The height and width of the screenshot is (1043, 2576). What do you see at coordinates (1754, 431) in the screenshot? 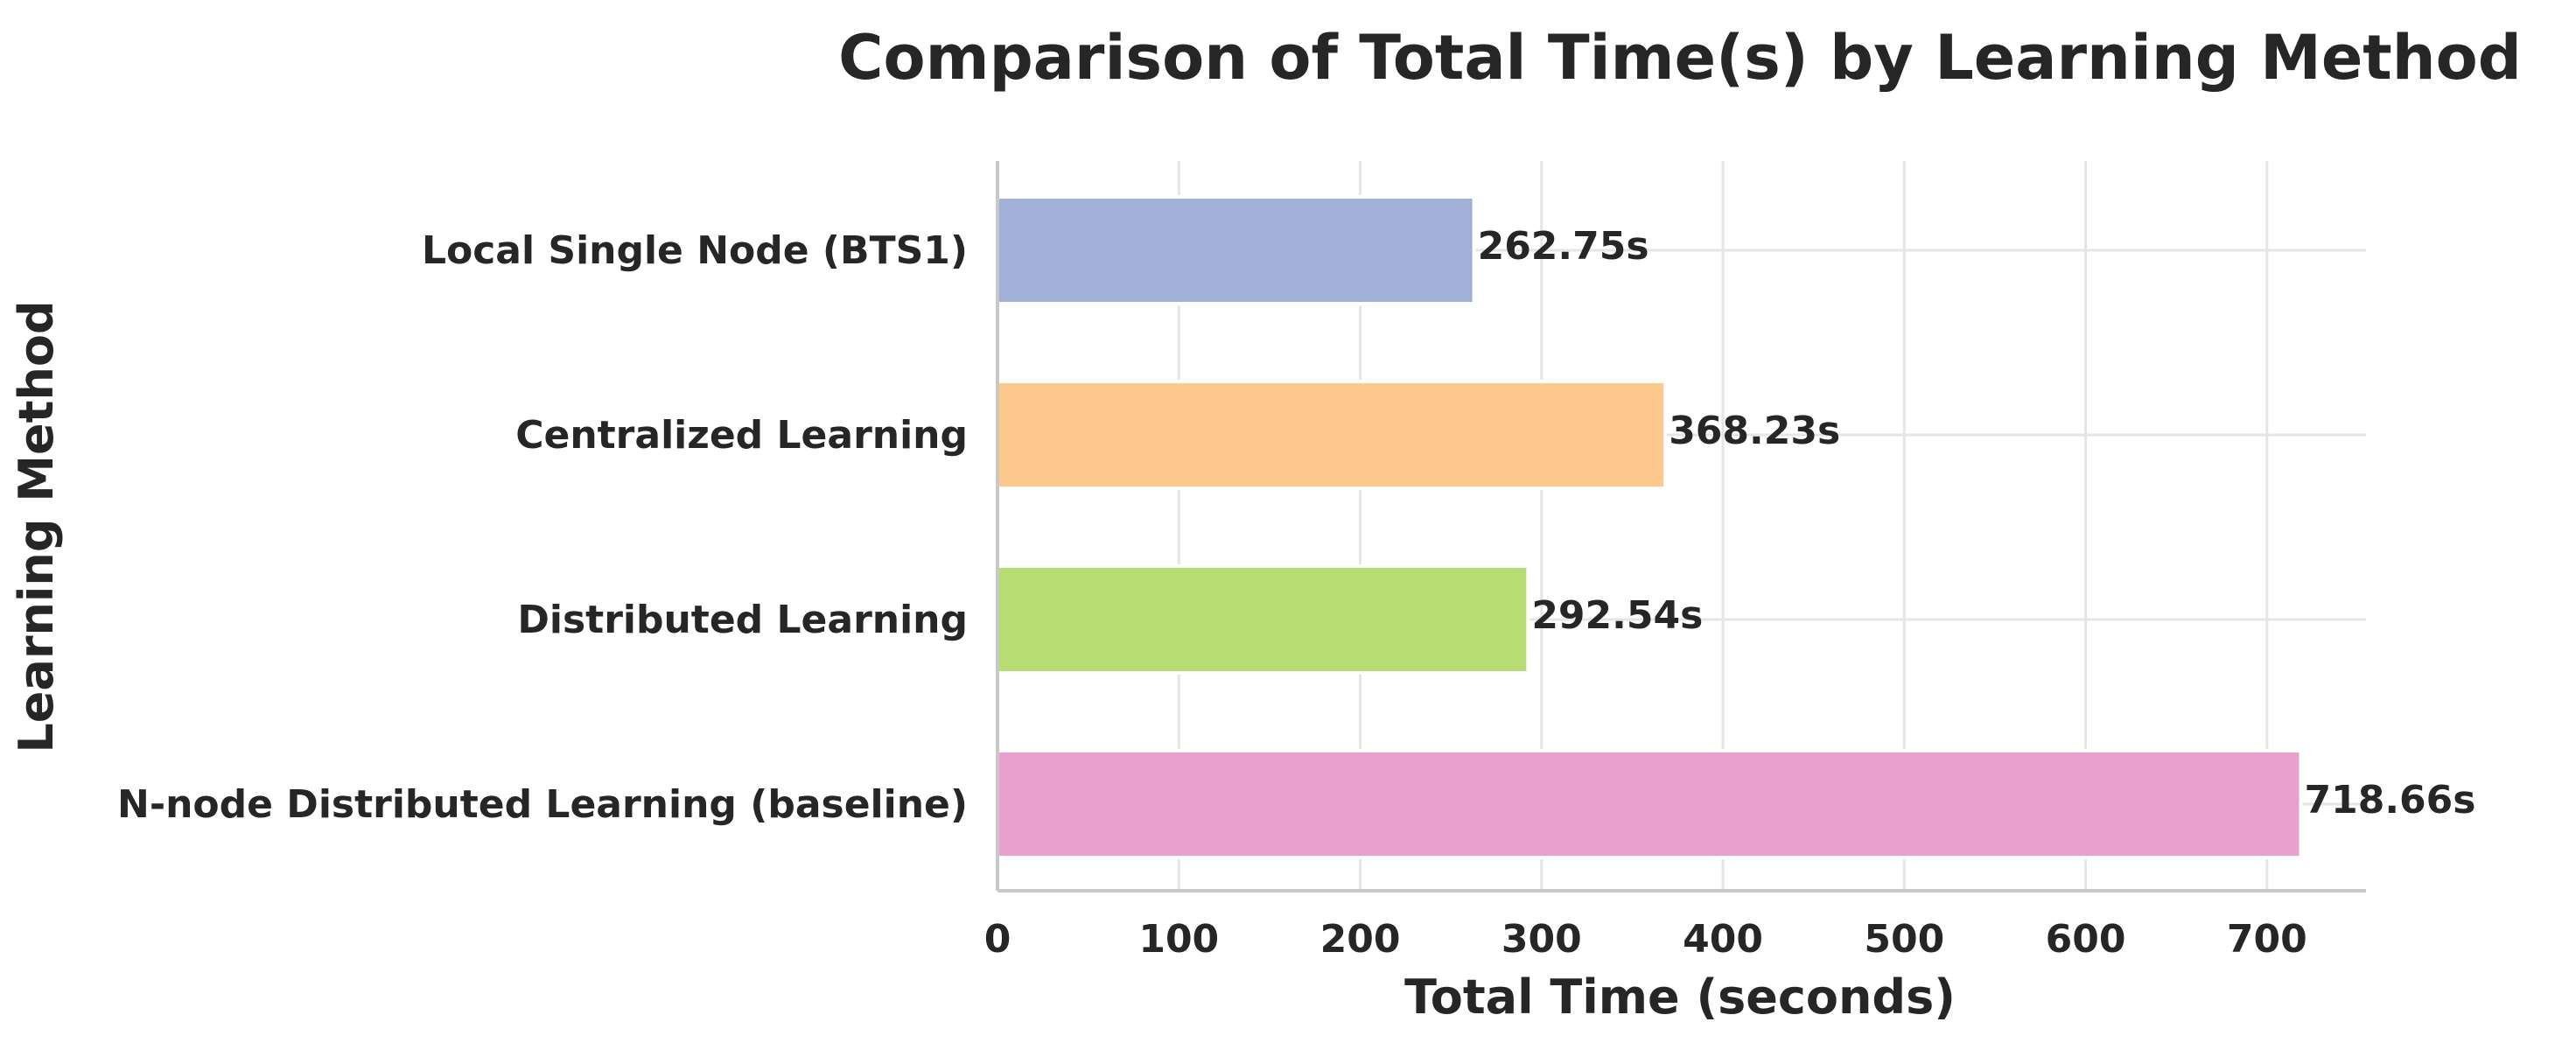
I see `data-label: 368.23s` at bounding box center [1754, 431].